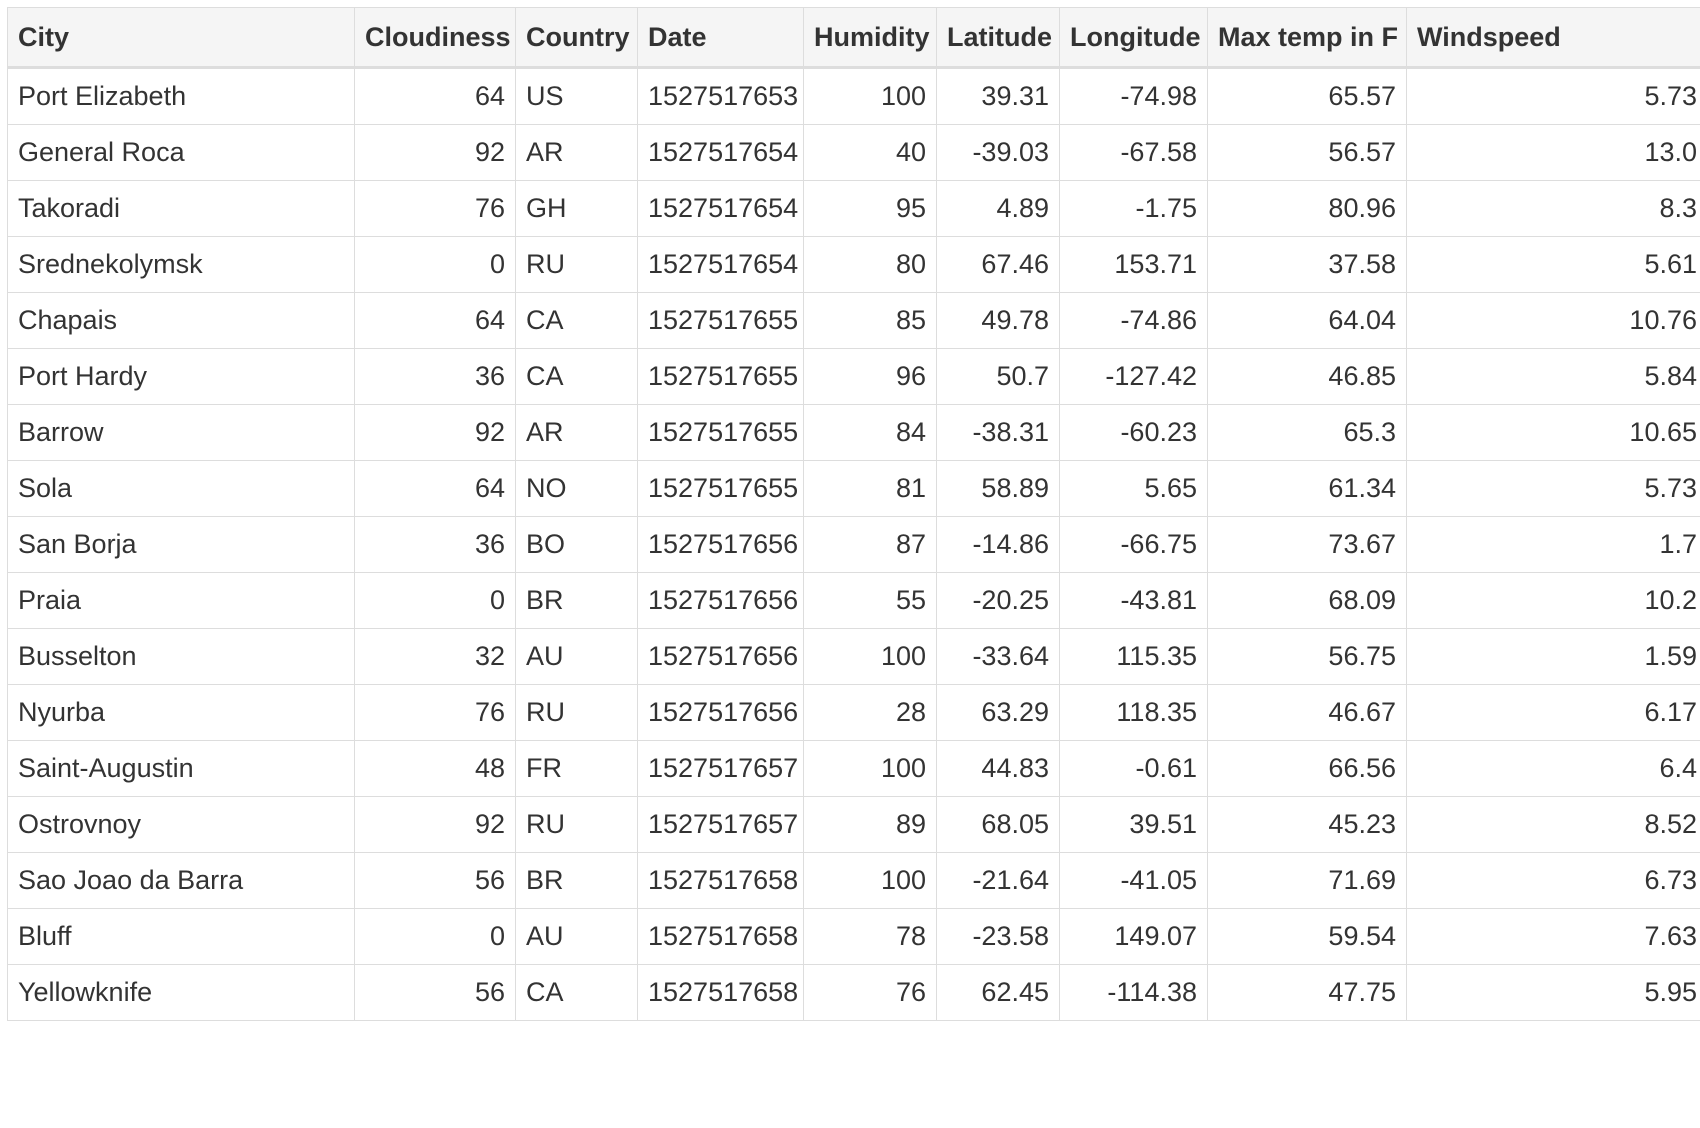  I want to click on cell-latitude: 39.31, so click(998, 96).